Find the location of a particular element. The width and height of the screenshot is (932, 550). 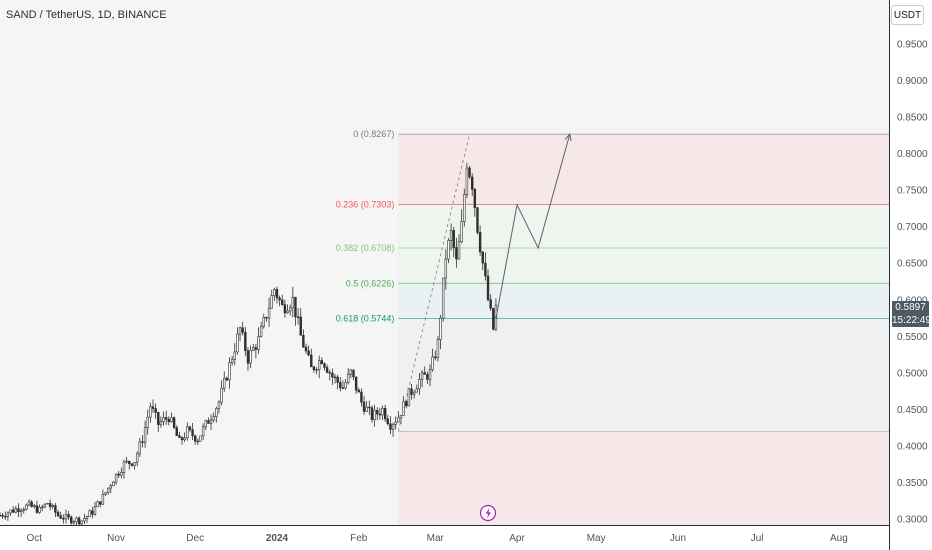

time-tick-label: Oct is located at coordinates (35, 538).